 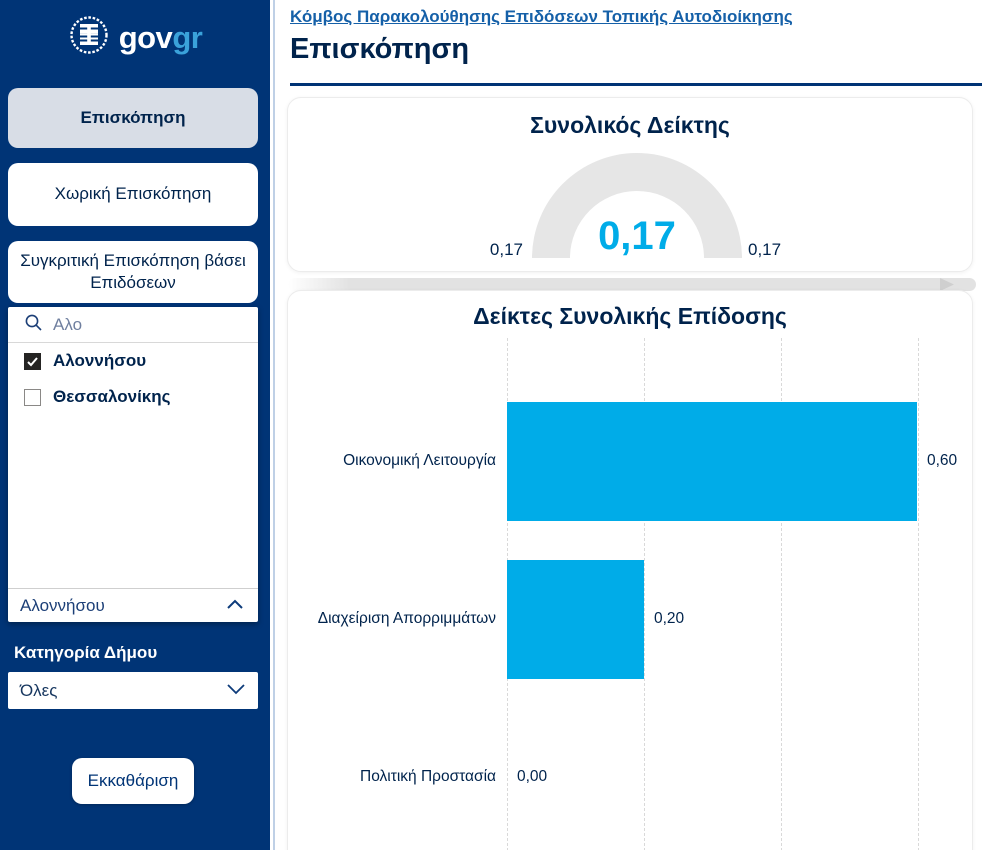 I want to click on bar-row-civil-protection: Πολιτική Προστασία 0,00, so click(x=631, y=774).